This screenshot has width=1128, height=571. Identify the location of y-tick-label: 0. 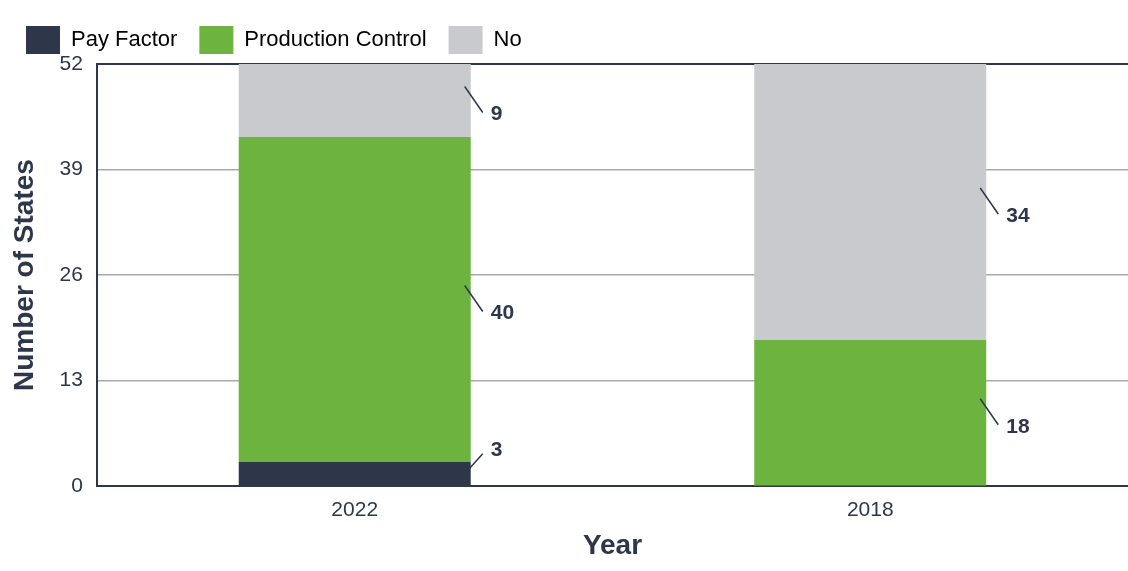
(77, 484).